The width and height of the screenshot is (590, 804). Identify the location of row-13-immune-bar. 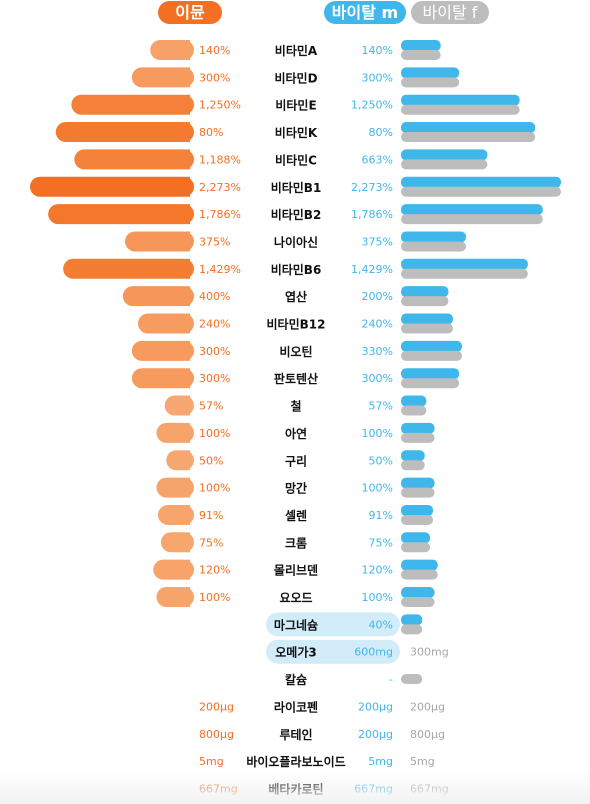
(162, 378).